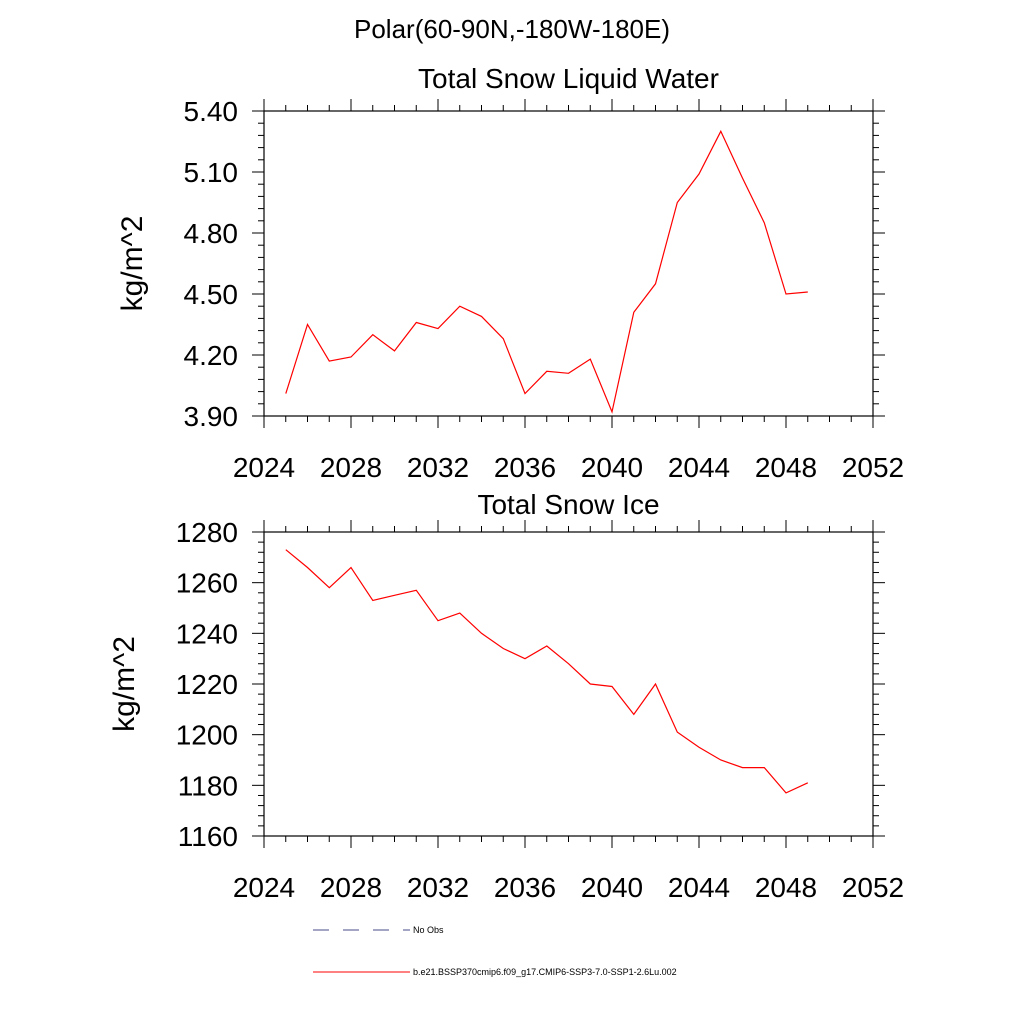 The width and height of the screenshot is (1024, 1024). What do you see at coordinates (211, 172) in the screenshot?
I see `y-tick-label: 5.10` at bounding box center [211, 172].